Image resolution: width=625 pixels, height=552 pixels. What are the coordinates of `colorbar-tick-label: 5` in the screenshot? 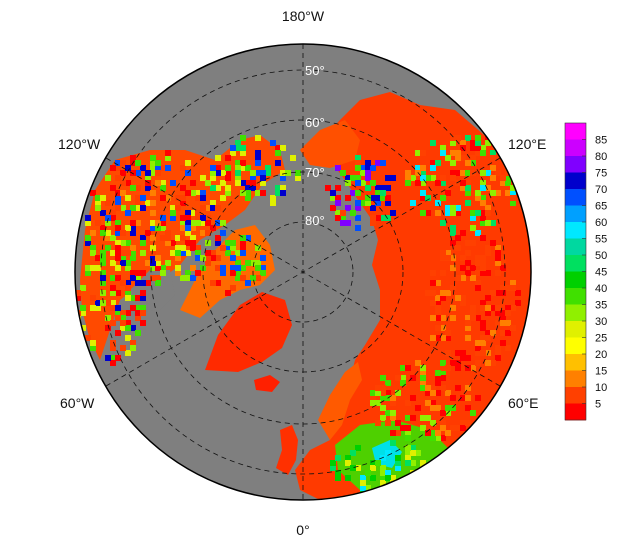 It's located at (598, 405).